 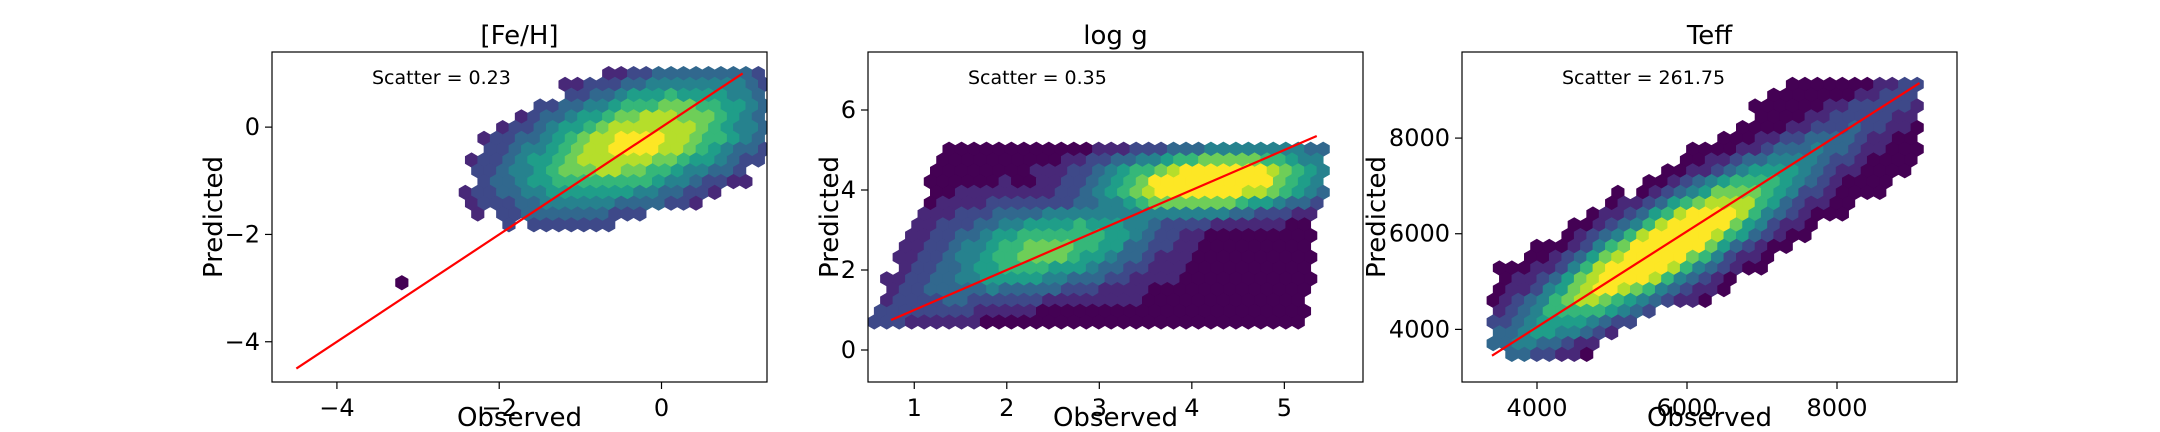 What do you see at coordinates (1709, 417) in the screenshot?
I see `teff-xlabel: Observed` at bounding box center [1709, 417].